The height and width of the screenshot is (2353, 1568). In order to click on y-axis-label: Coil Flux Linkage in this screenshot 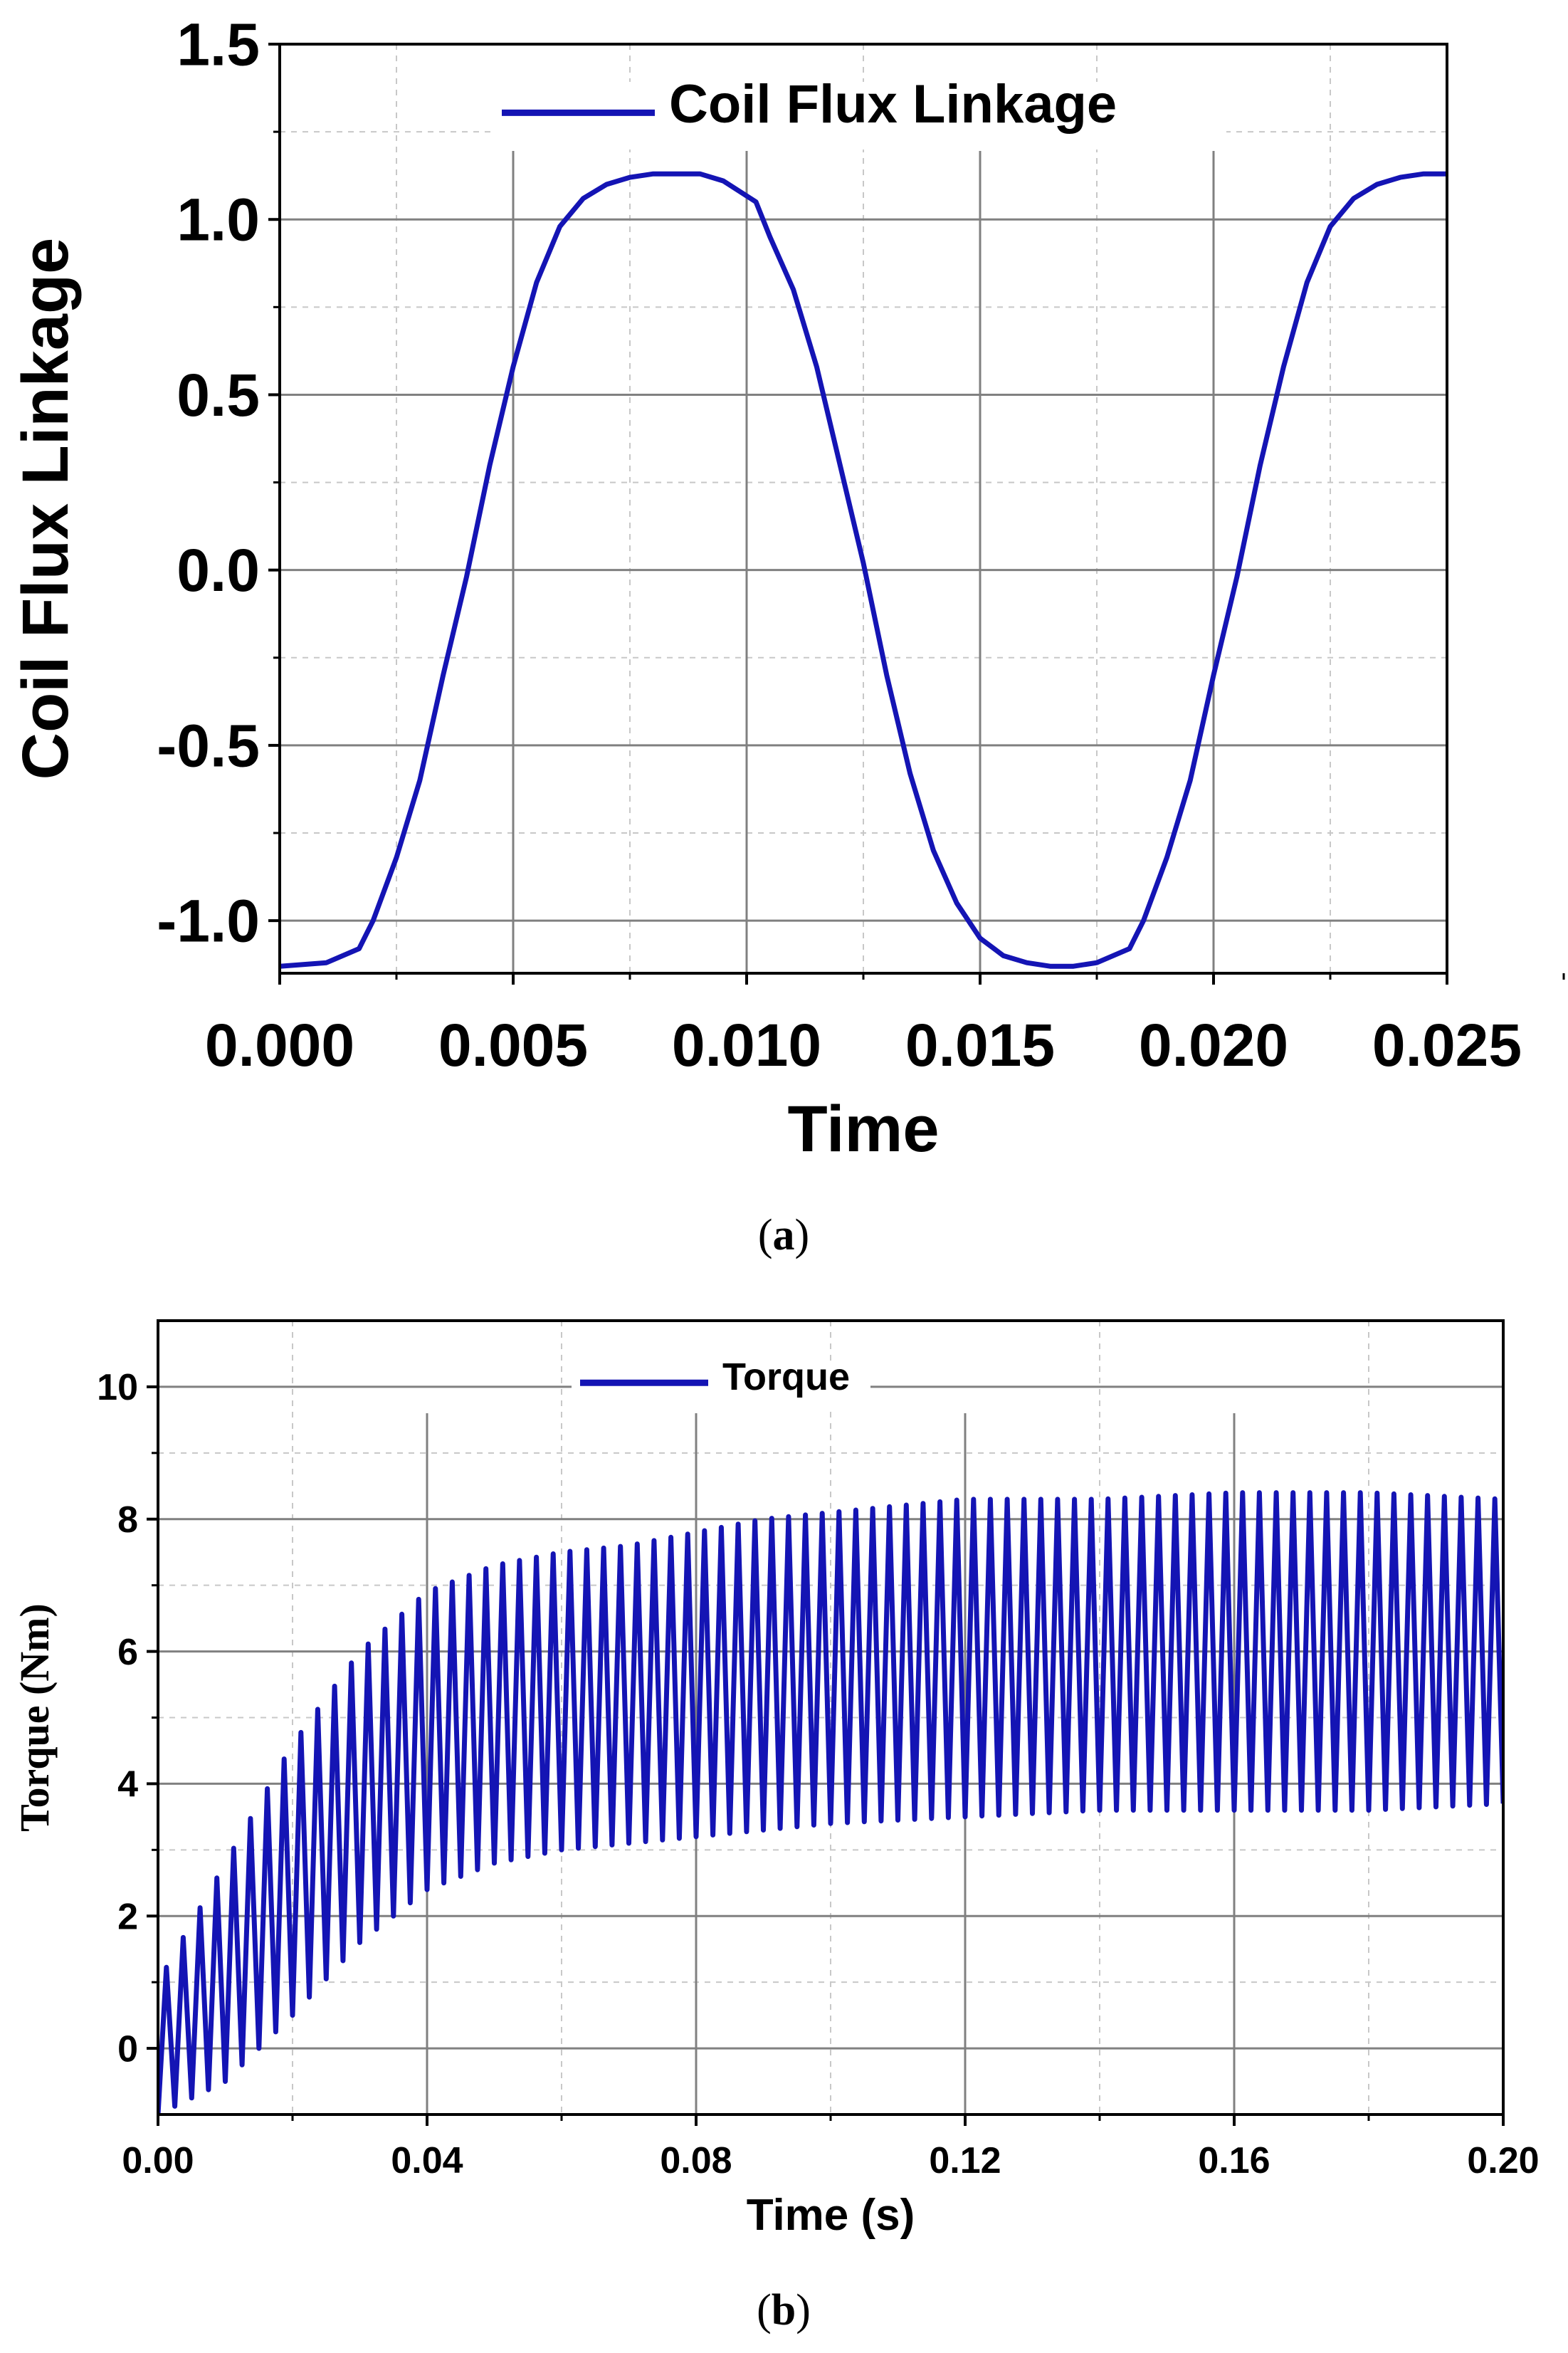, I will do `click(45, 509)`.